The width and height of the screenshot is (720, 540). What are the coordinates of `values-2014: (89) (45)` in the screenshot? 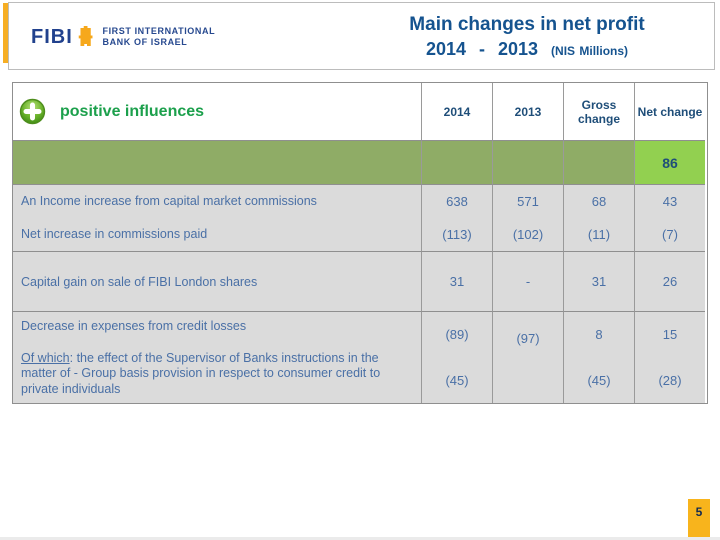 It's located at (456, 357).